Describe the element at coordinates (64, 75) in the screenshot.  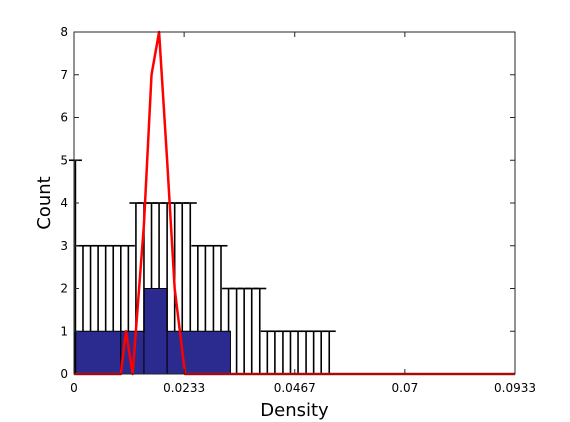
I see `y-tick-label-7: 7` at that location.